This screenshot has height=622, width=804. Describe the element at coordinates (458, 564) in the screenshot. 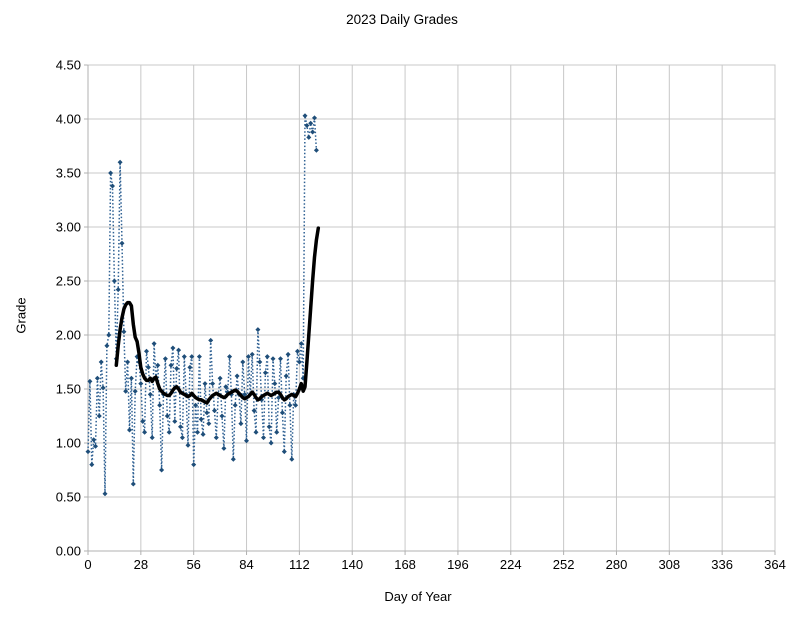

I see `x-tick-label: 196` at that location.